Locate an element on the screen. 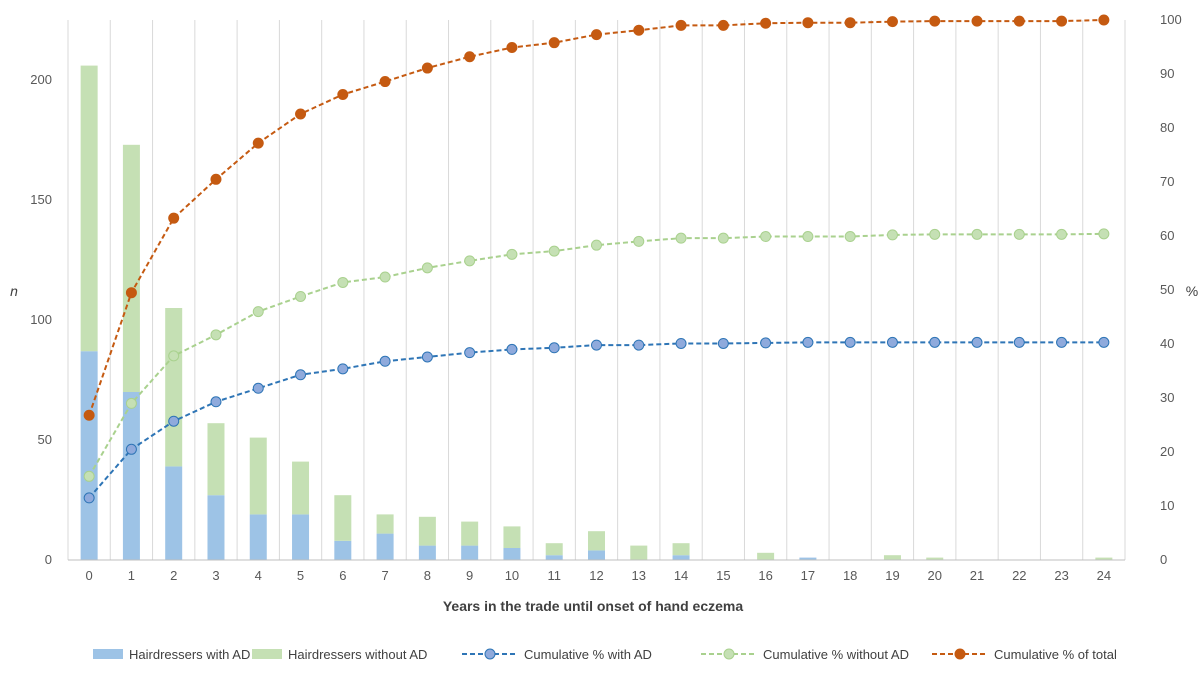 This screenshot has width=1201, height=688. x-tick-label: 12 is located at coordinates (596, 575).